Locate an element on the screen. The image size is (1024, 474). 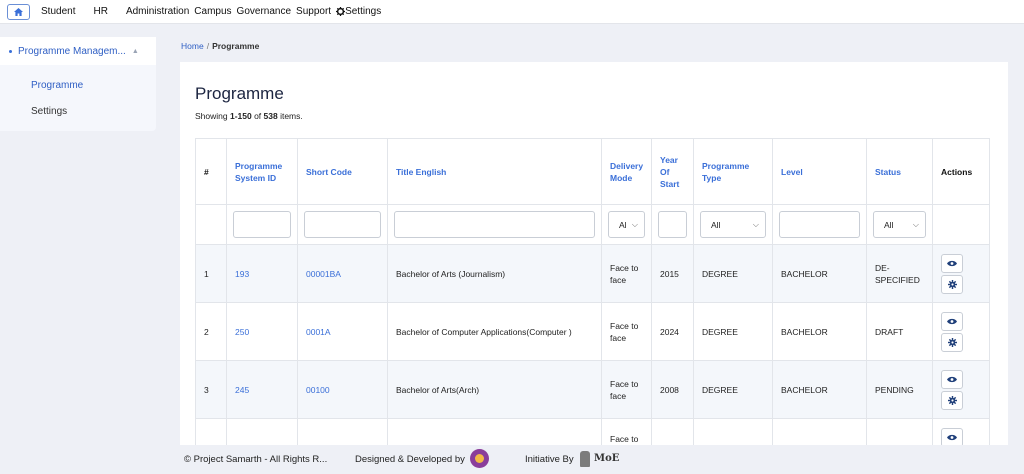
developer-logo is located at coordinates (479, 458).